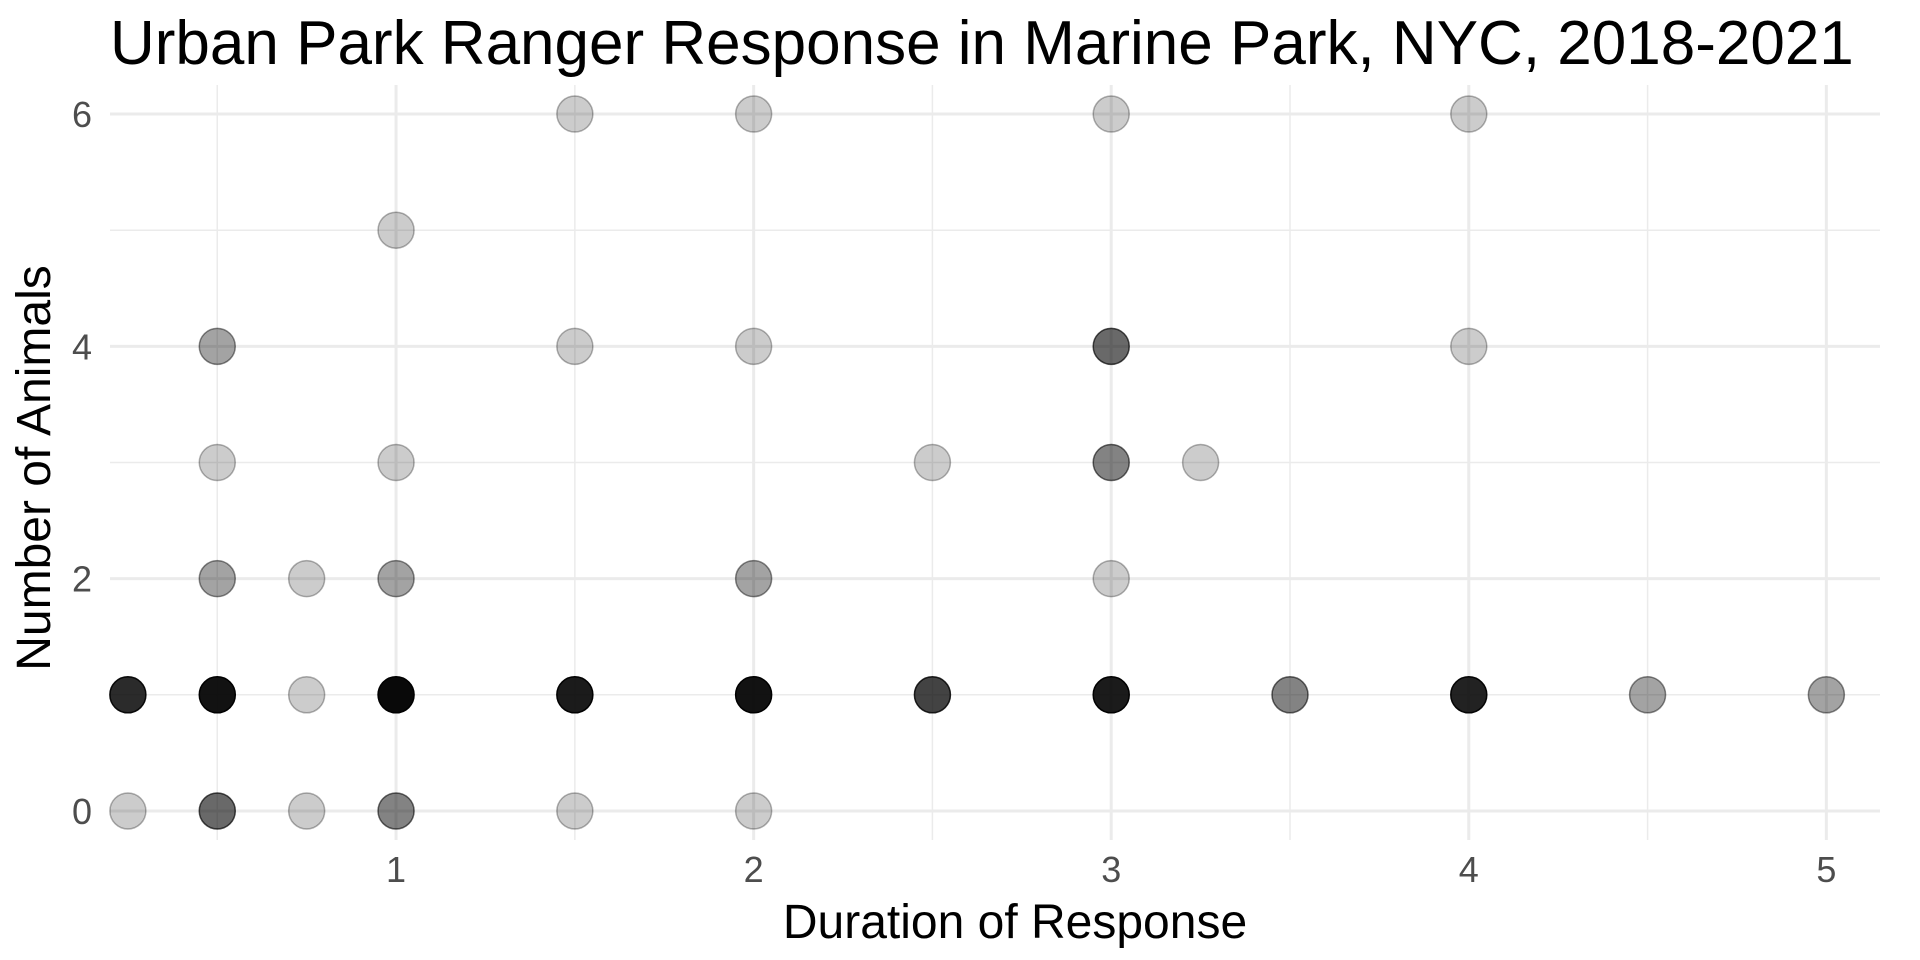  I want to click on x-tick-label: 1, so click(396, 869).